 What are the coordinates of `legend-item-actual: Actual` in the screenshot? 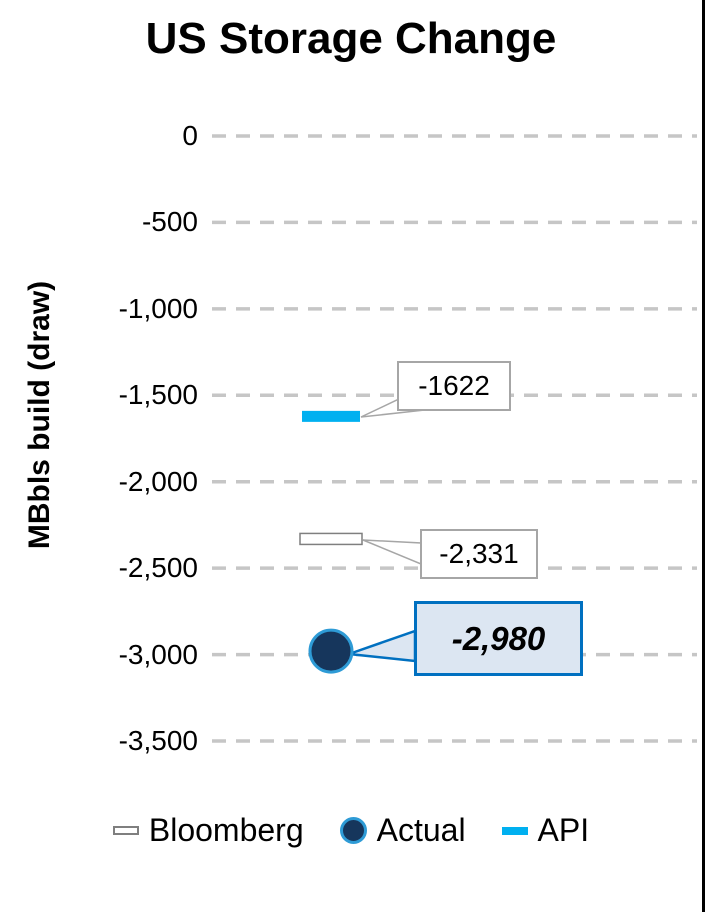 It's located at (402, 830).